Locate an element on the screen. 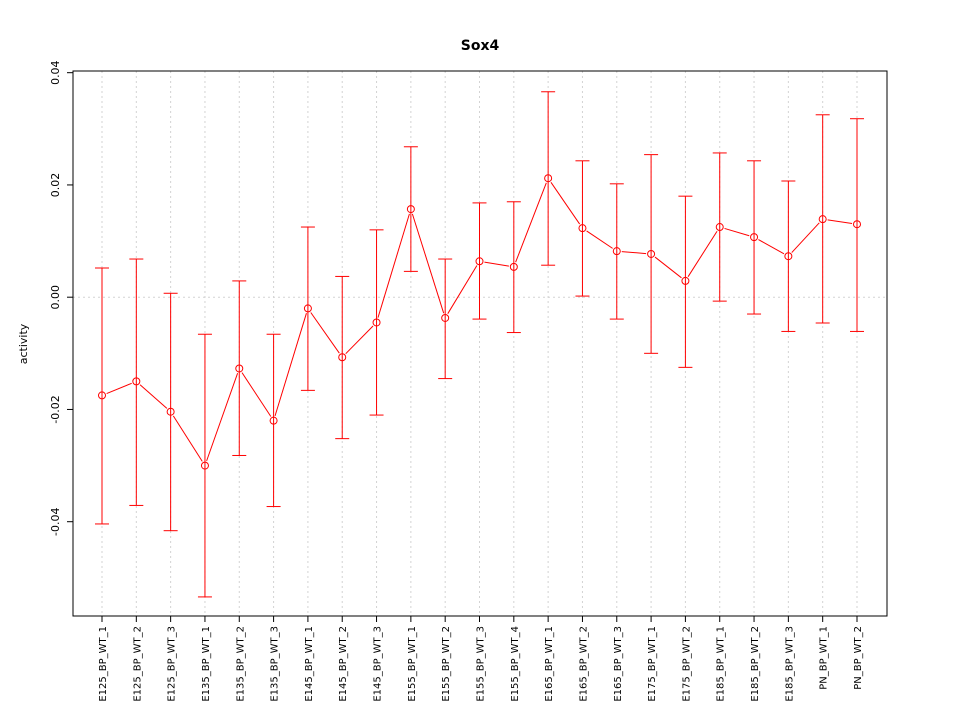 This screenshot has height=724, width=960. y-tick-label: -0.02 is located at coordinates (55, 409).